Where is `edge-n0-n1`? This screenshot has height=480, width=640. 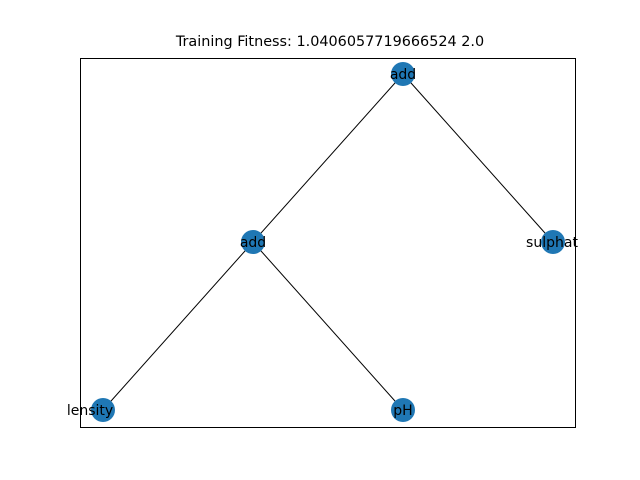 edge-n0-n1 is located at coordinates (328, 158).